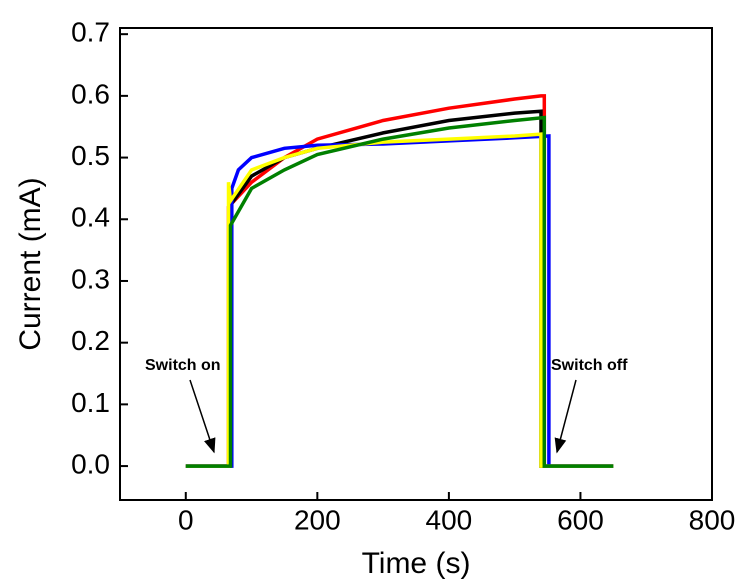  I want to click on y-tick-label: 0.1, so click(90, 402).